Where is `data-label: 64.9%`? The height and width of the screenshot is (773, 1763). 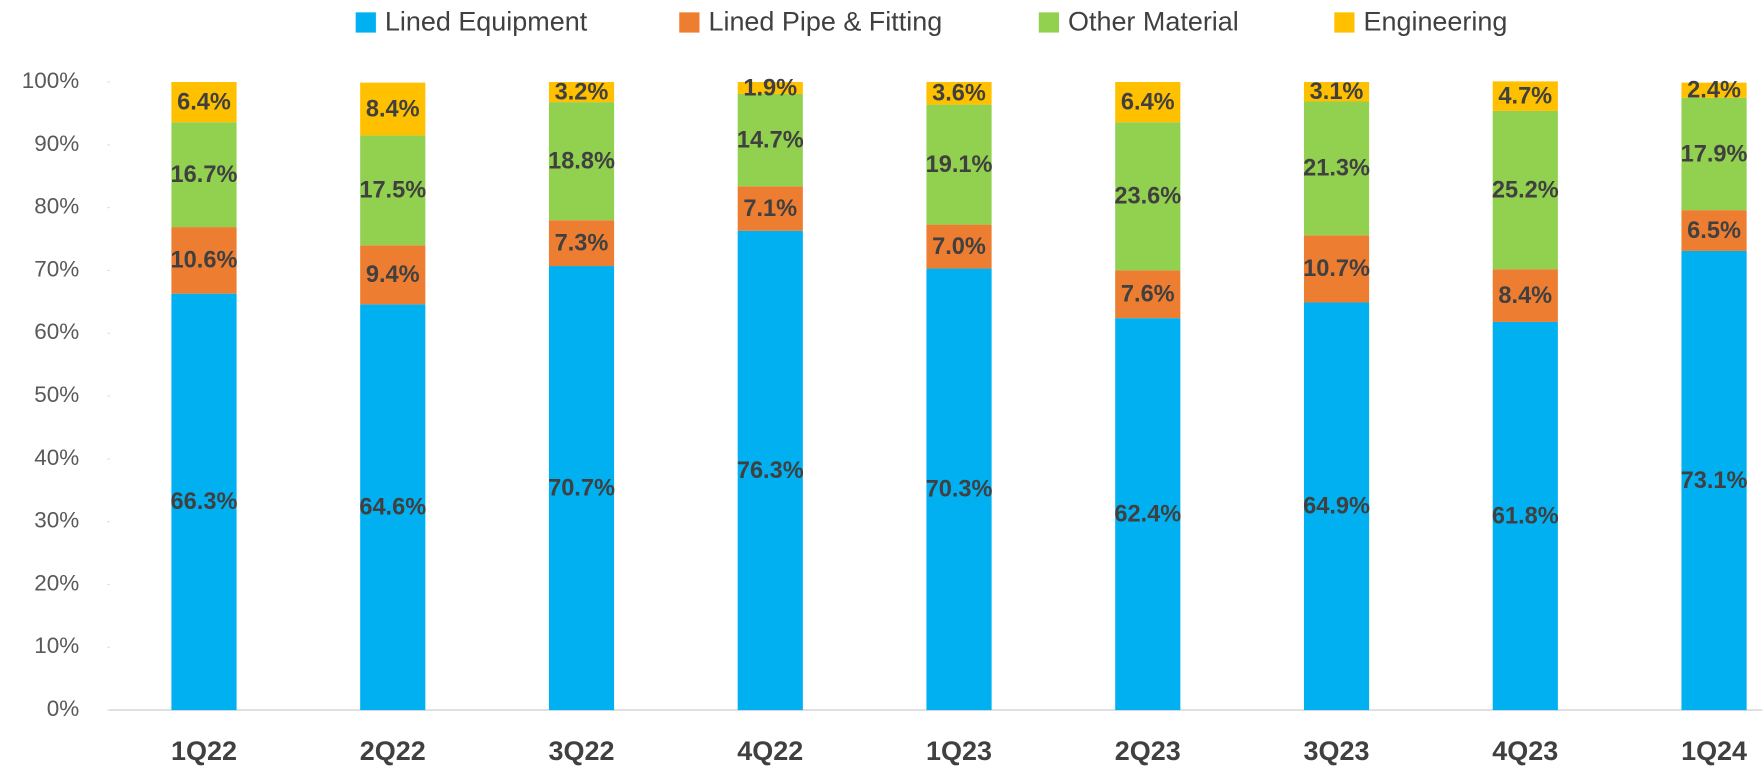 data-label: 64.9% is located at coordinates (1336, 506).